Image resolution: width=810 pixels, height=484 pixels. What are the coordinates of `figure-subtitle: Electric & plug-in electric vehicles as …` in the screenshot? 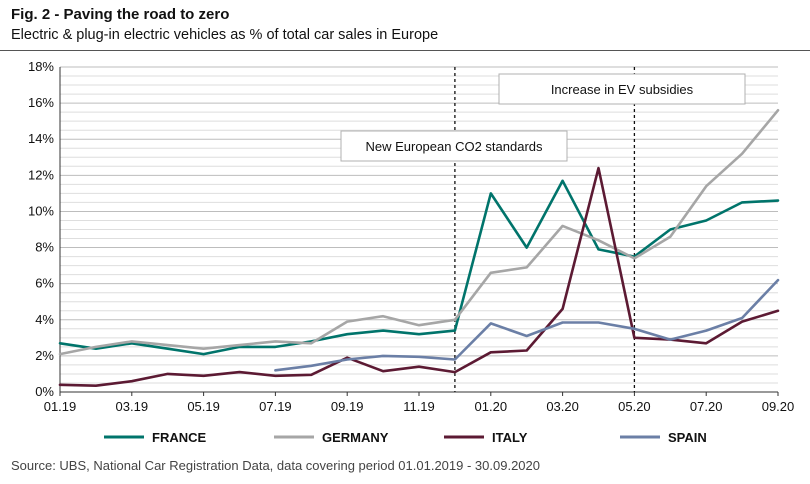 It's located at (225, 35).